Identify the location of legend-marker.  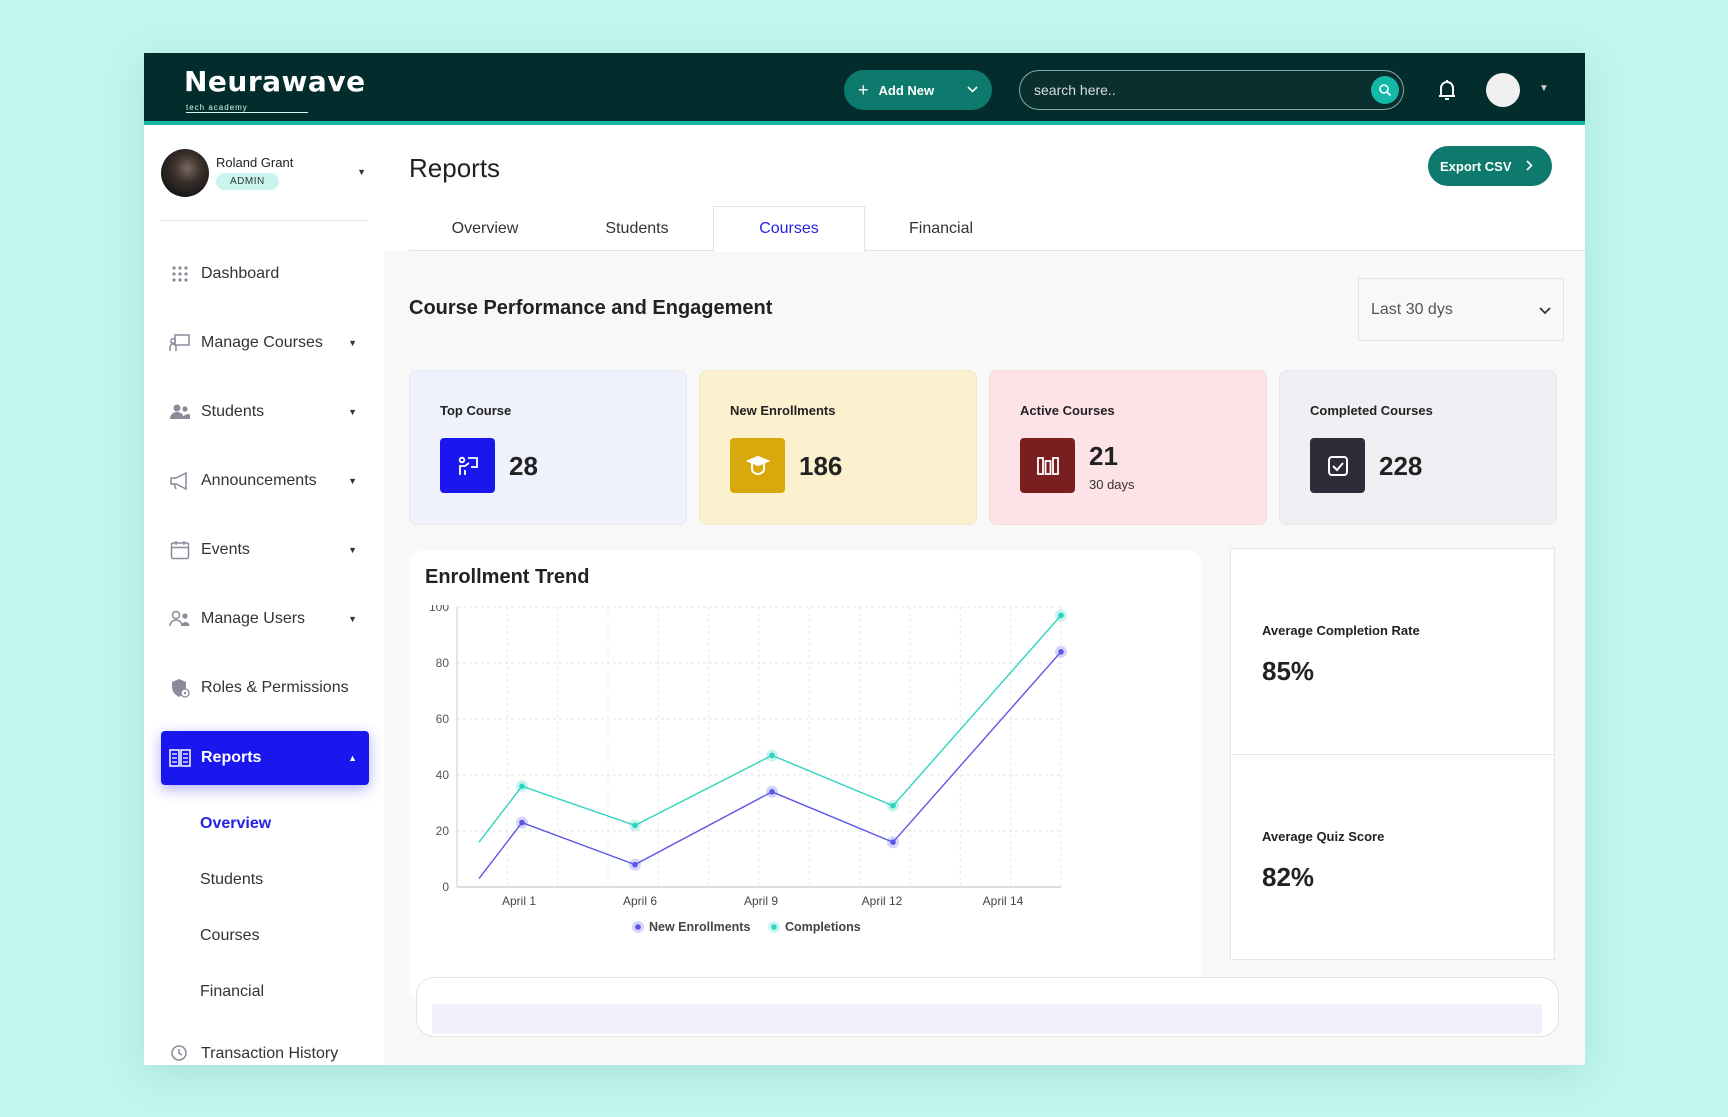
(638, 927).